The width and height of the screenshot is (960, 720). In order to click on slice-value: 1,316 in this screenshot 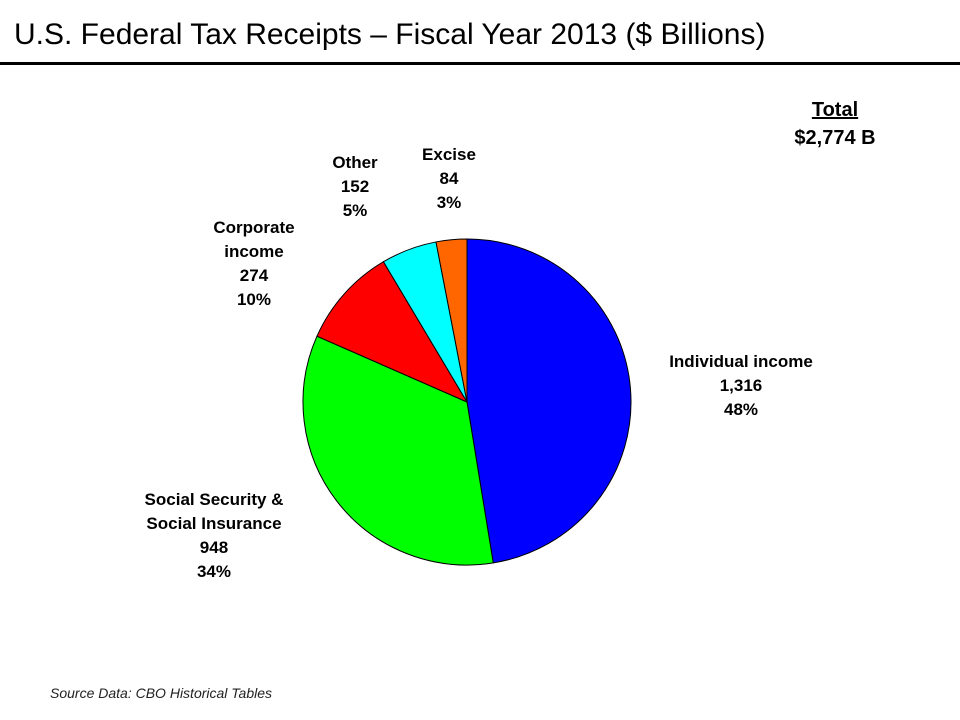, I will do `click(741, 385)`.